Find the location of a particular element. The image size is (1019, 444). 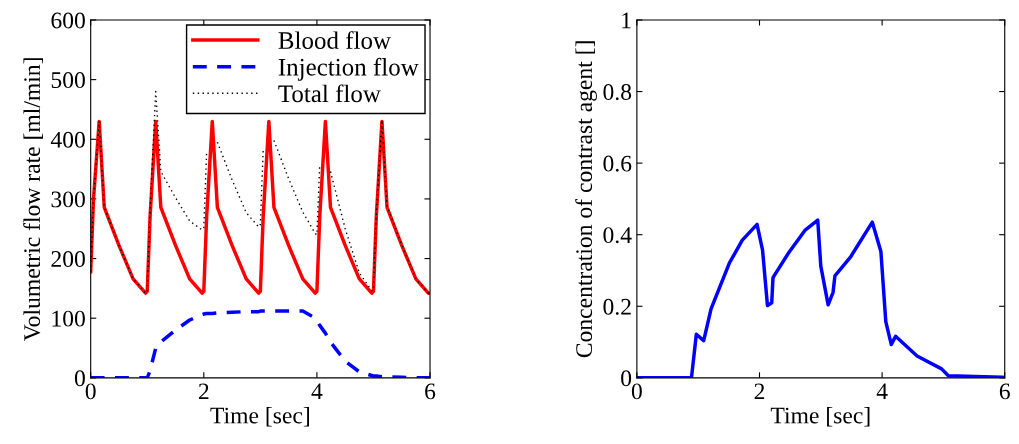

y-tick-label: 1 is located at coordinates (626, 20).